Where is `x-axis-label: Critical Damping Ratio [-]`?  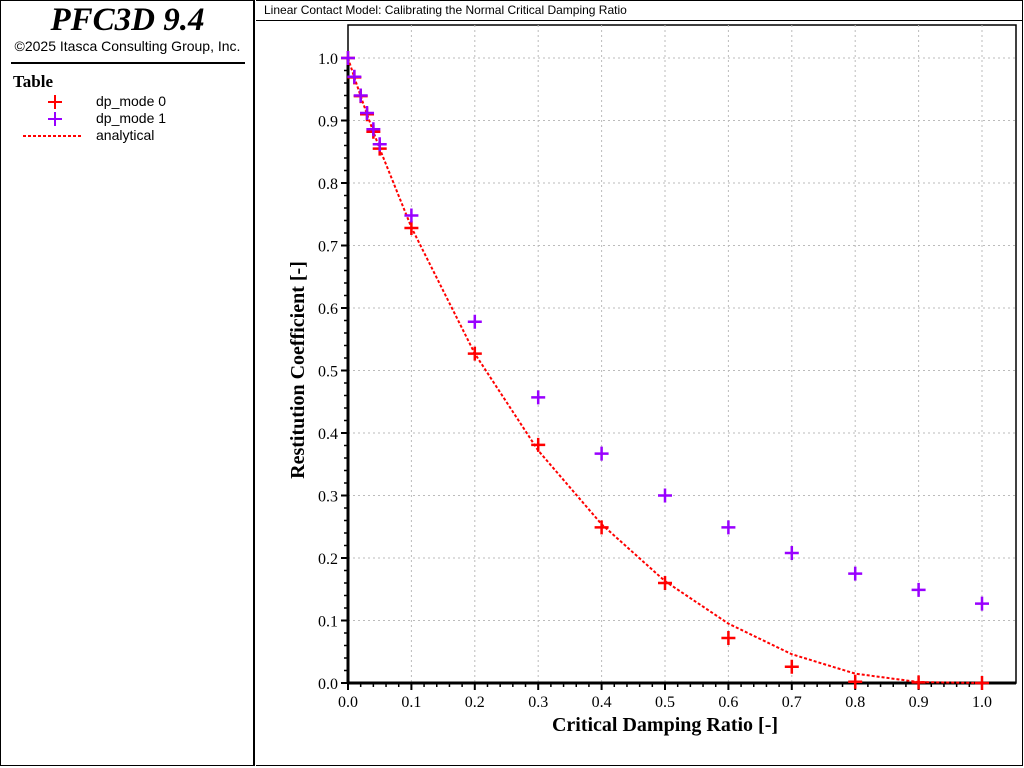
x-axis-label: Critical Damping Ratio [-] is located at coordinates (665, 725).